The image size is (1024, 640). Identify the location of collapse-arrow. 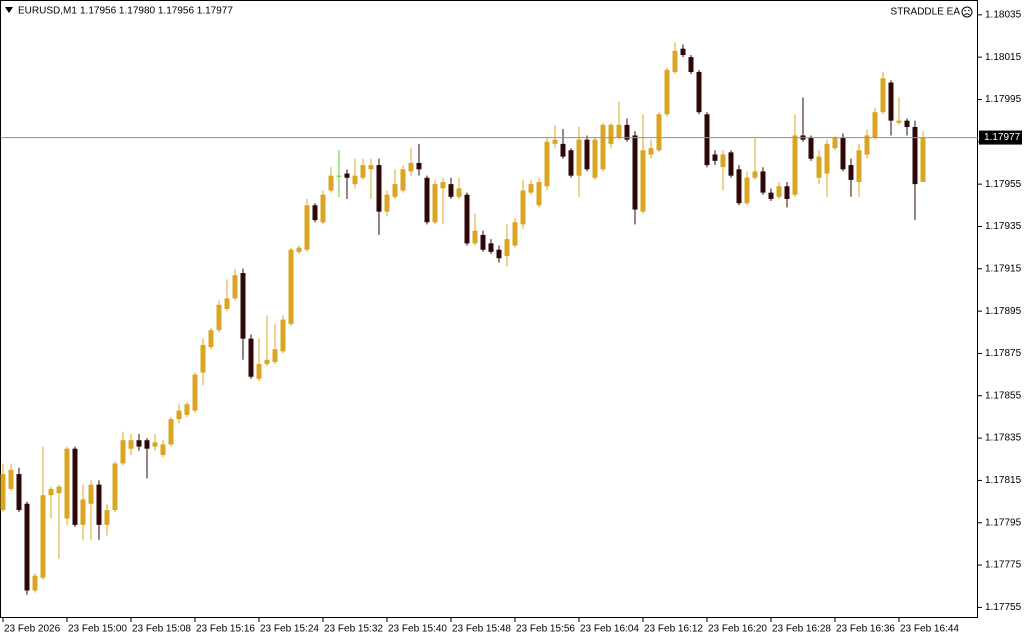
(9, 10).